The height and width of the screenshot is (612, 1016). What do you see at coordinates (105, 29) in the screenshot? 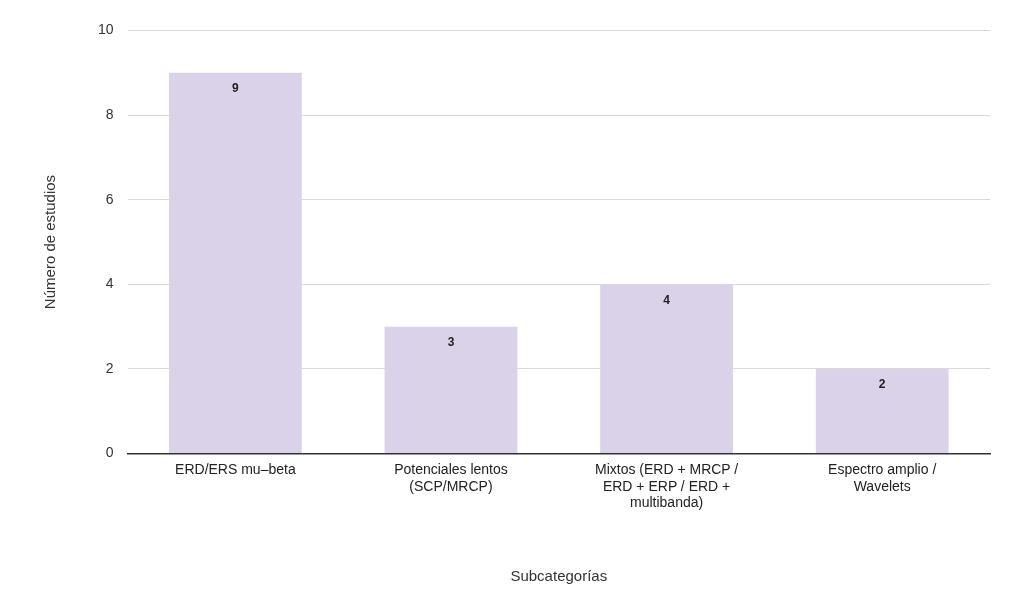
I see `y-tick-label: 10` at bounding box center [105, 29].